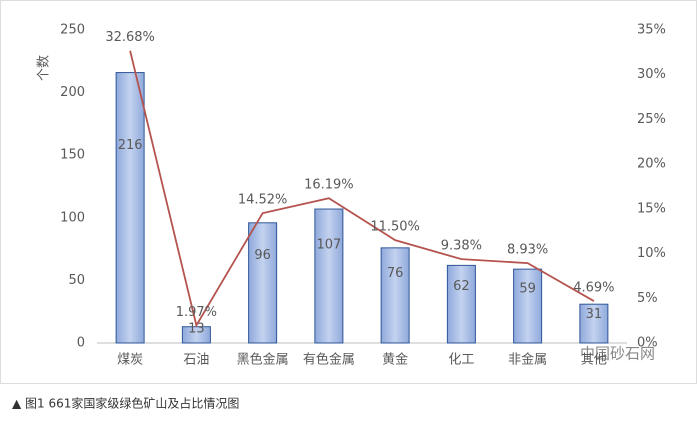 The width and height of the screenshot is (697, 423). I want to click on line-value-label: 14.52%, so click(263, 200).